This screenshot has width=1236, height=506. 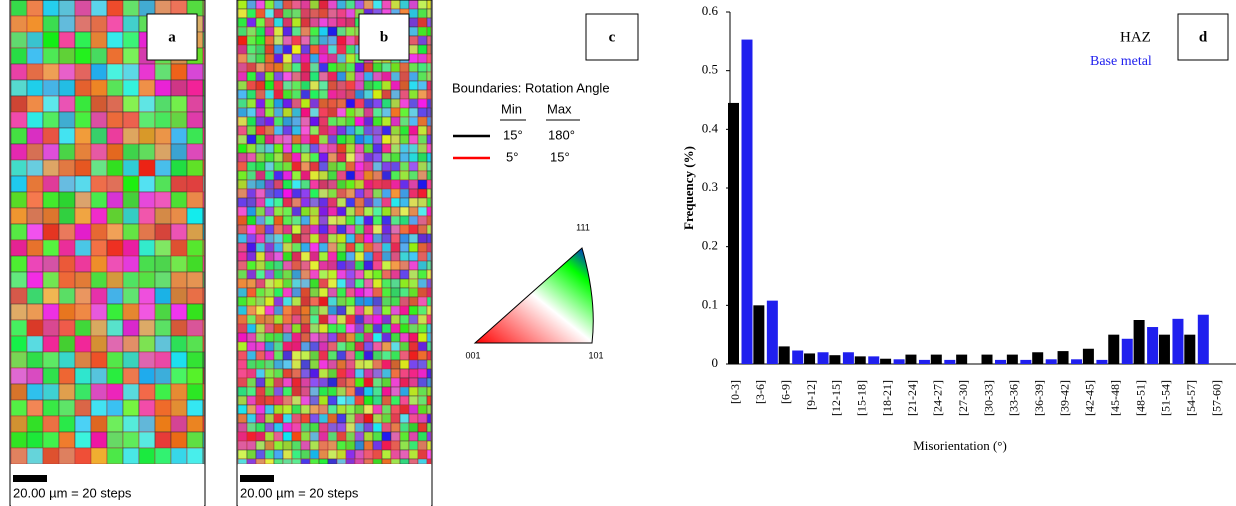 I want to click on scale-text: 20.00 µm = 20 steps, so click(x=72, y=492).